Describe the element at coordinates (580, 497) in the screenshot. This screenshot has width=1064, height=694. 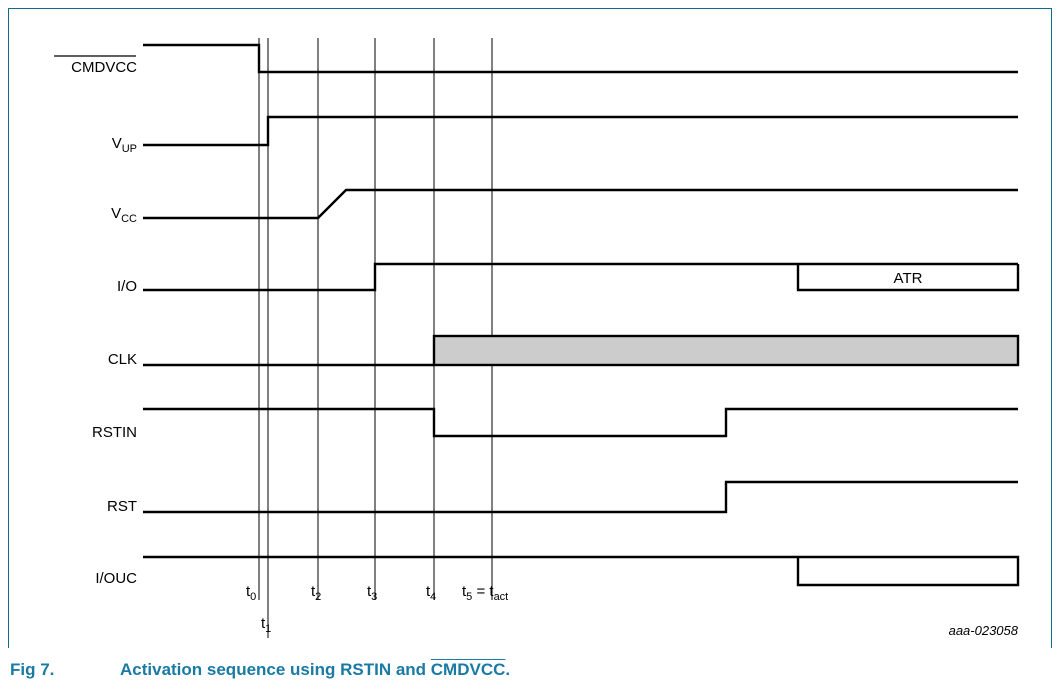
I see `waveform-rst` at that location.